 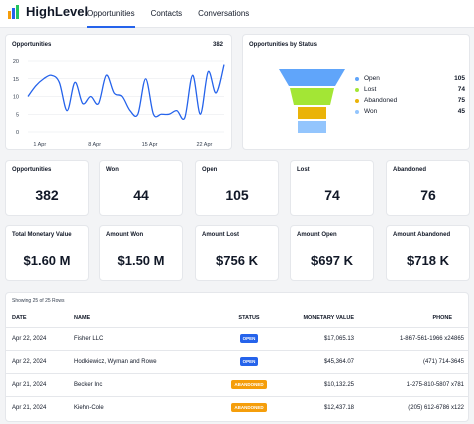 I want to click on app-name: HighLevel, so click(x=57, y=11).